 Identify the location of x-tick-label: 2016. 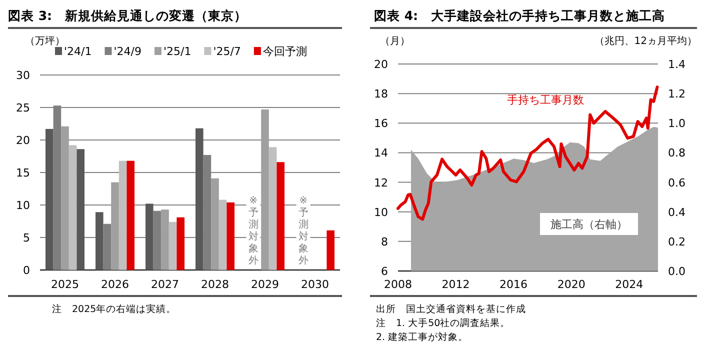
(514, 284).